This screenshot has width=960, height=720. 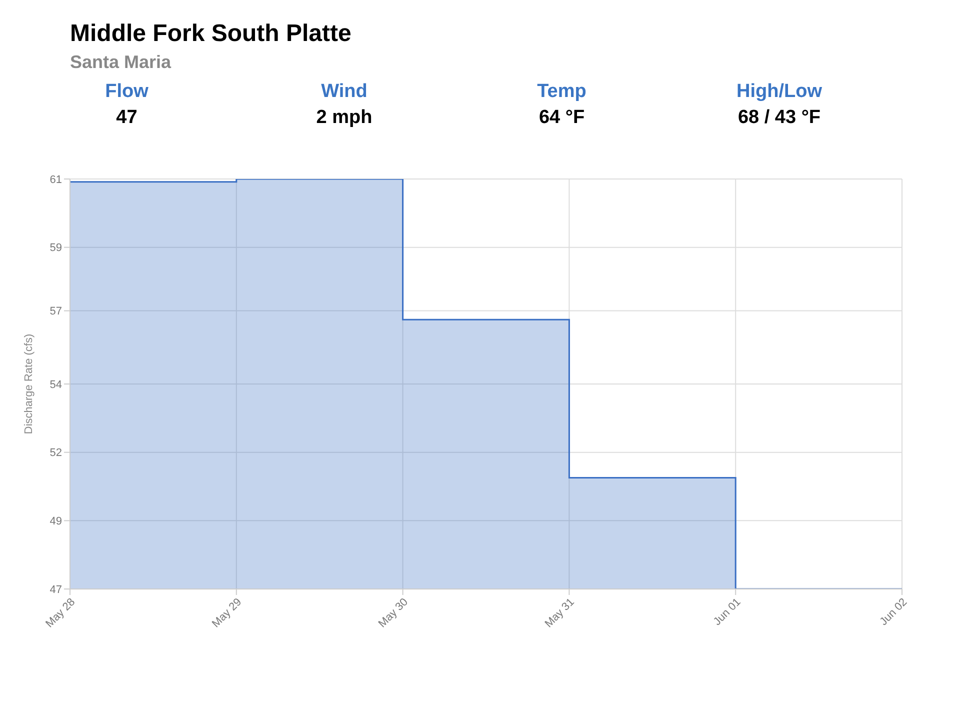 What do you see at coordinates (779, 118) in the screenshot?
I see `text: 68 / 43 °F` at bounding box center [779, 118].